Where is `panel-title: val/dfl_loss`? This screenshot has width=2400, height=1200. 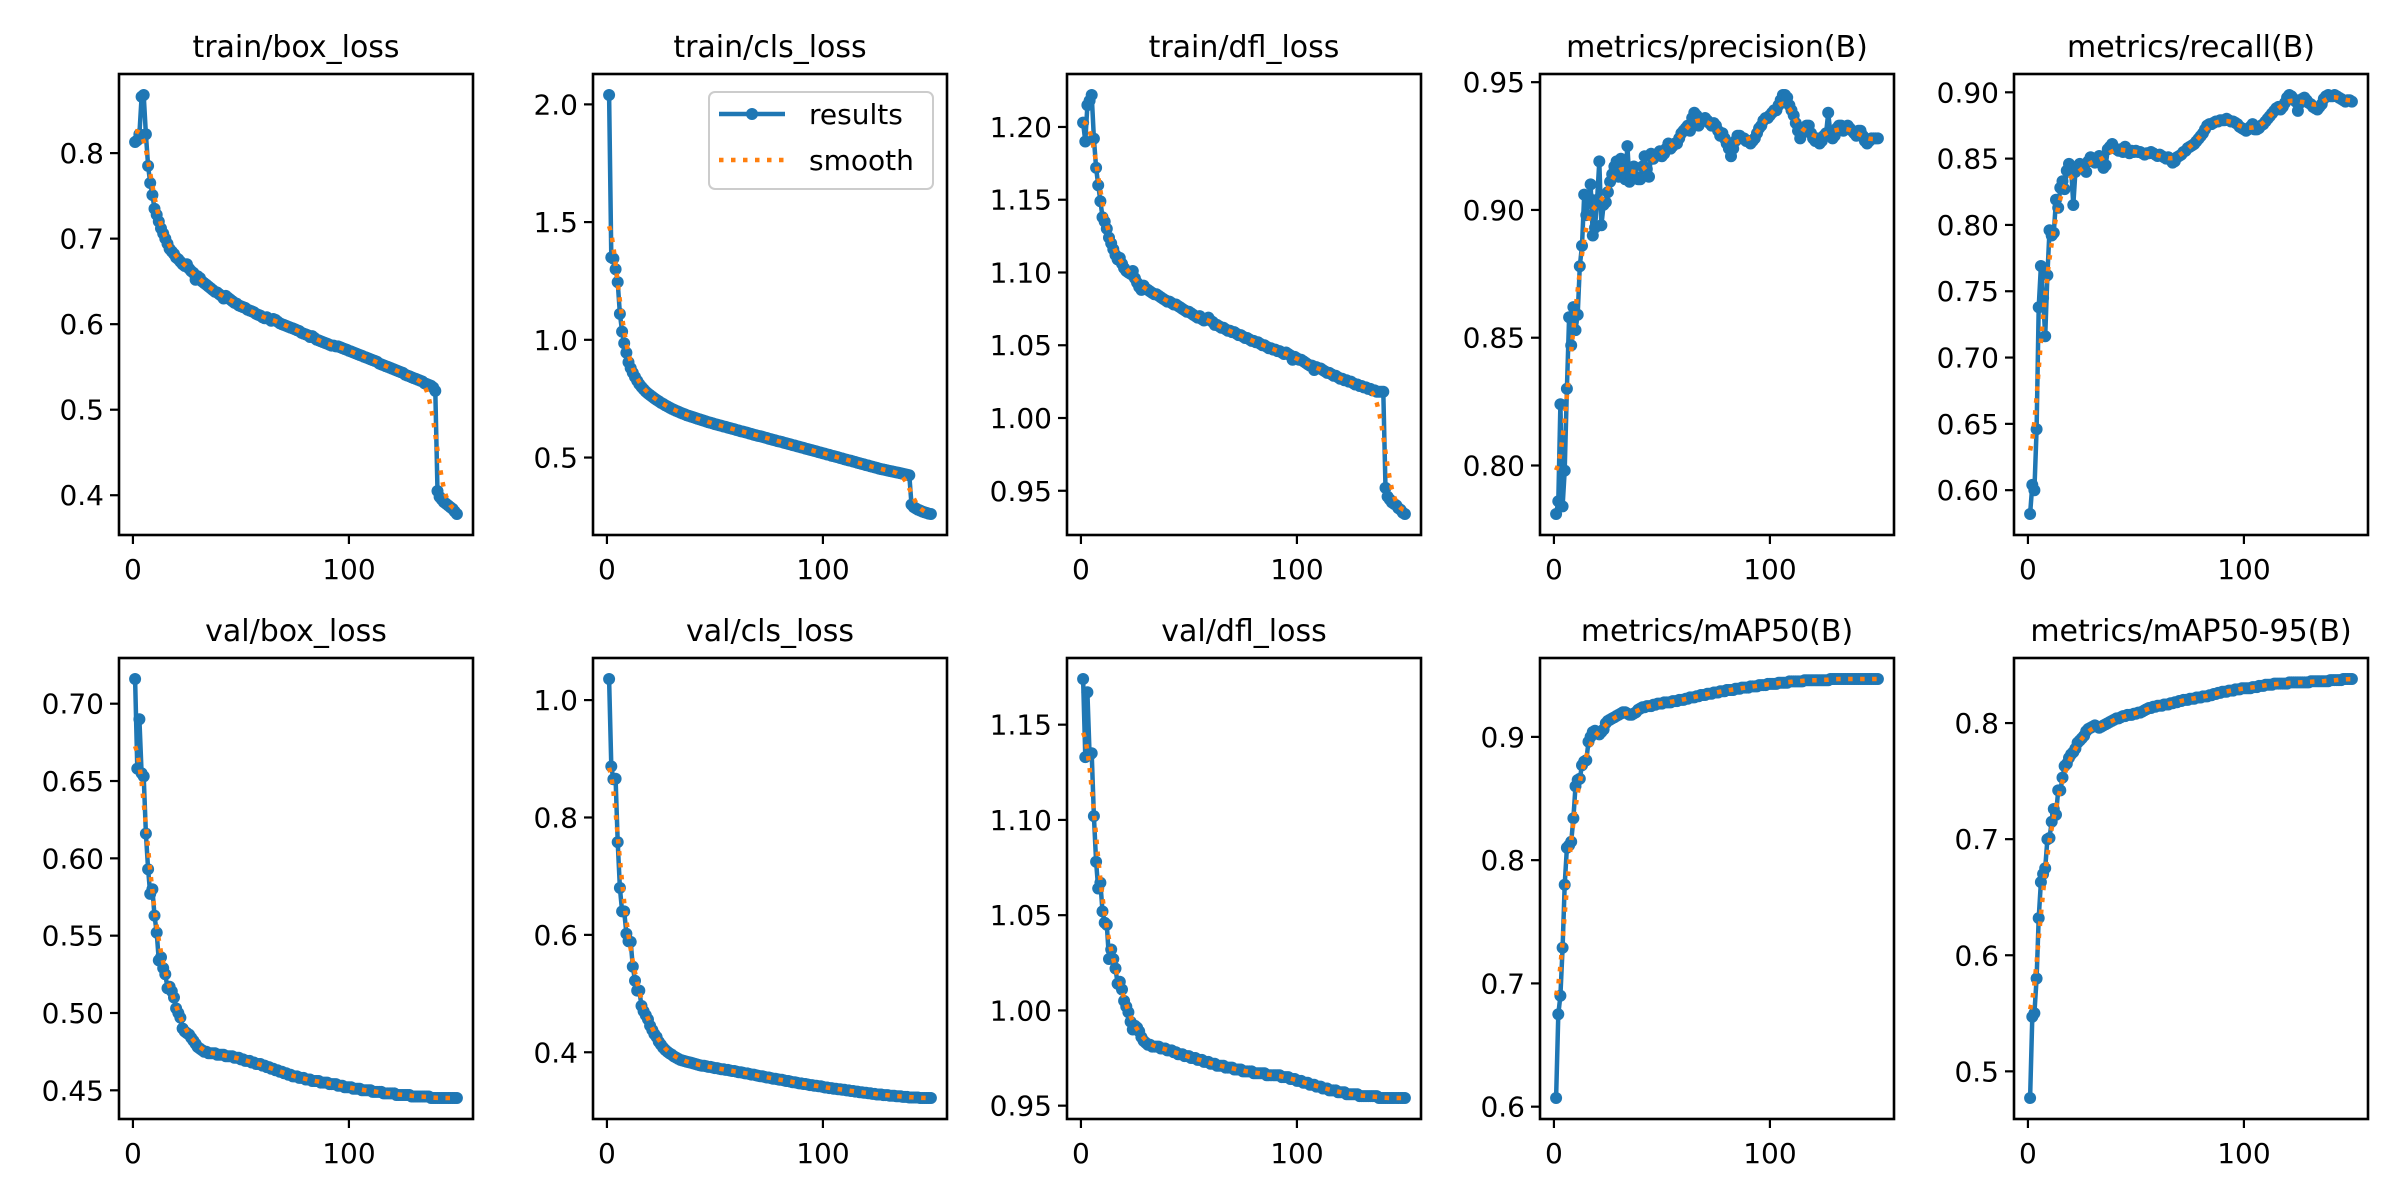
panel-title: val/dfl_loss is located at coordinates (1243, 631).